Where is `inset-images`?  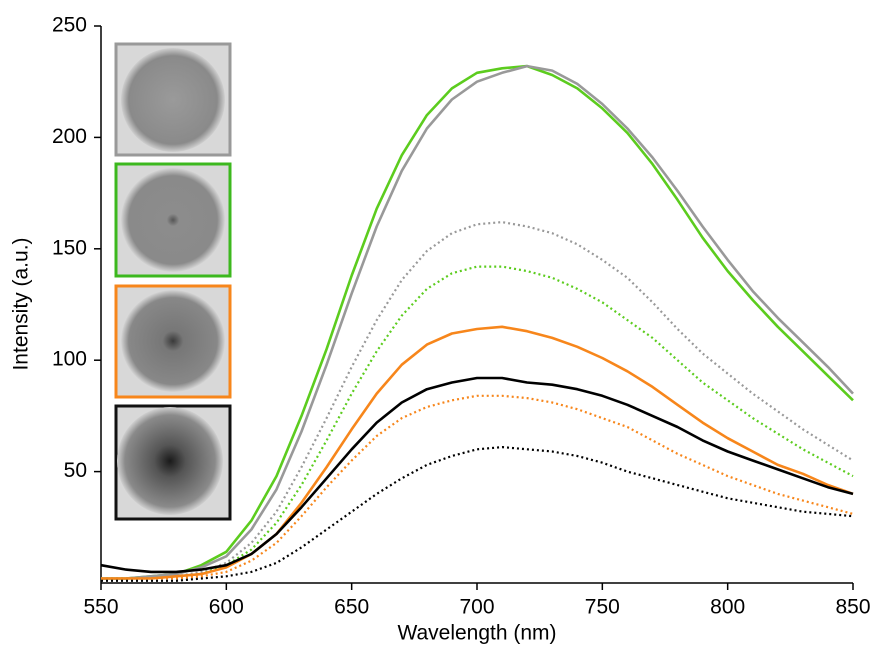 inset-images is located at coordinates (173, 281).